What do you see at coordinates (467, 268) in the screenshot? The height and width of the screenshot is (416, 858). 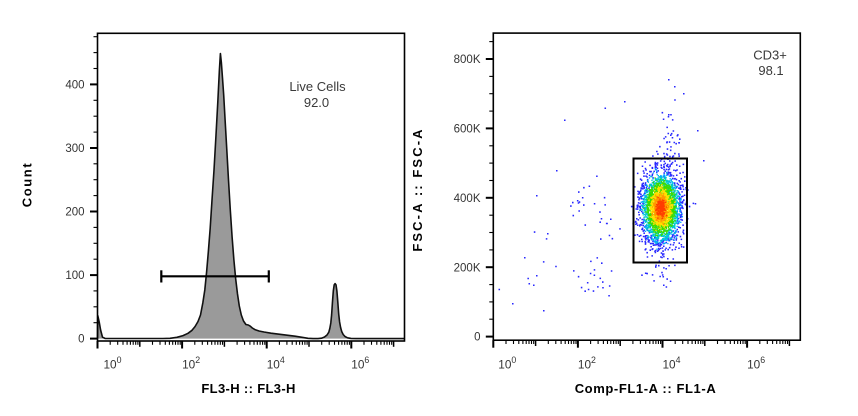 I see `svg-text: 200K` at bounding box center [467, 268].